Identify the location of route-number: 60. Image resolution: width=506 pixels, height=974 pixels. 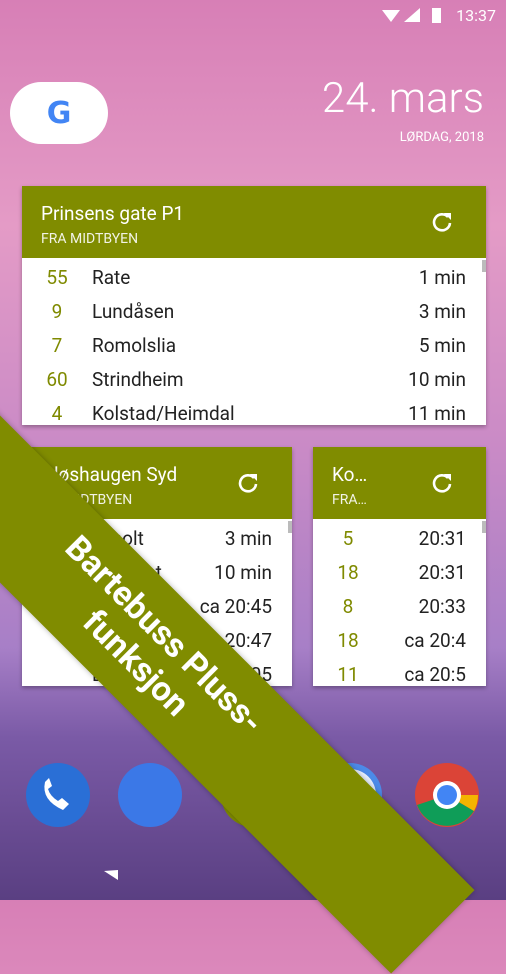
(57, 379).